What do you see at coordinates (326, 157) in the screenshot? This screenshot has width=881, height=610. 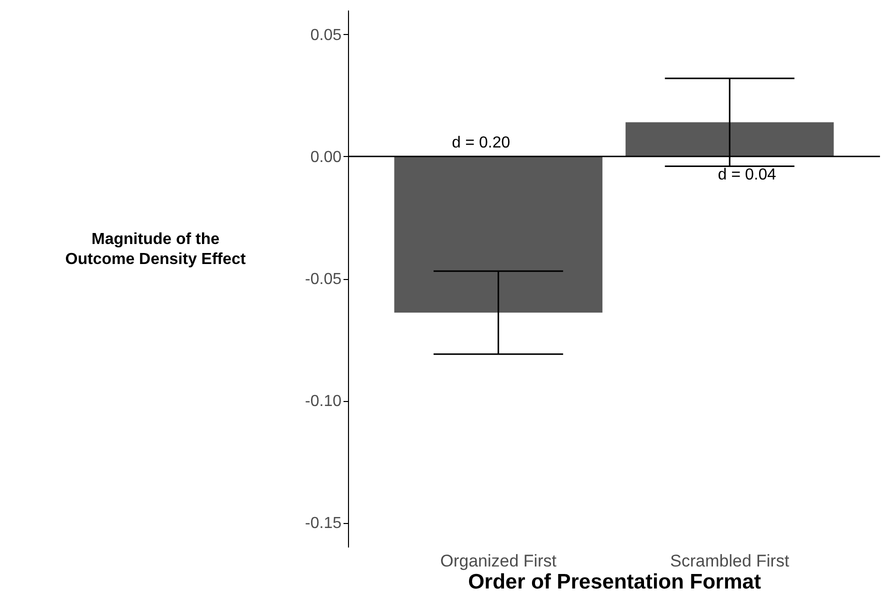 I see `y-tick-label: 0.00` at bounding box center [326, 157].